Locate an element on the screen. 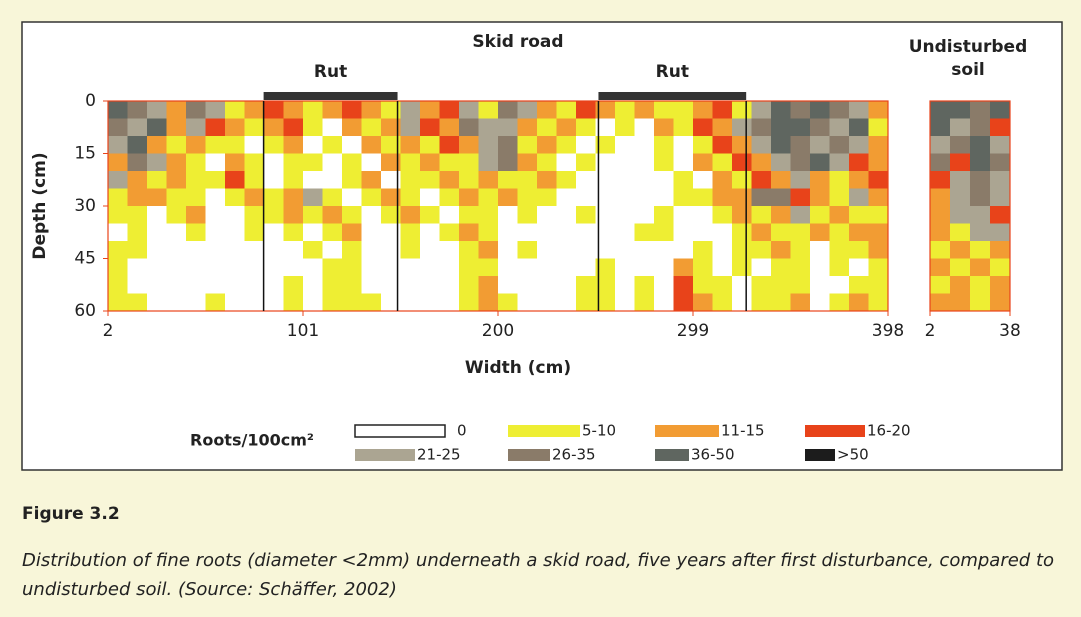  y-axis-label: Depth (cm) is located at coordinates (40, 205).